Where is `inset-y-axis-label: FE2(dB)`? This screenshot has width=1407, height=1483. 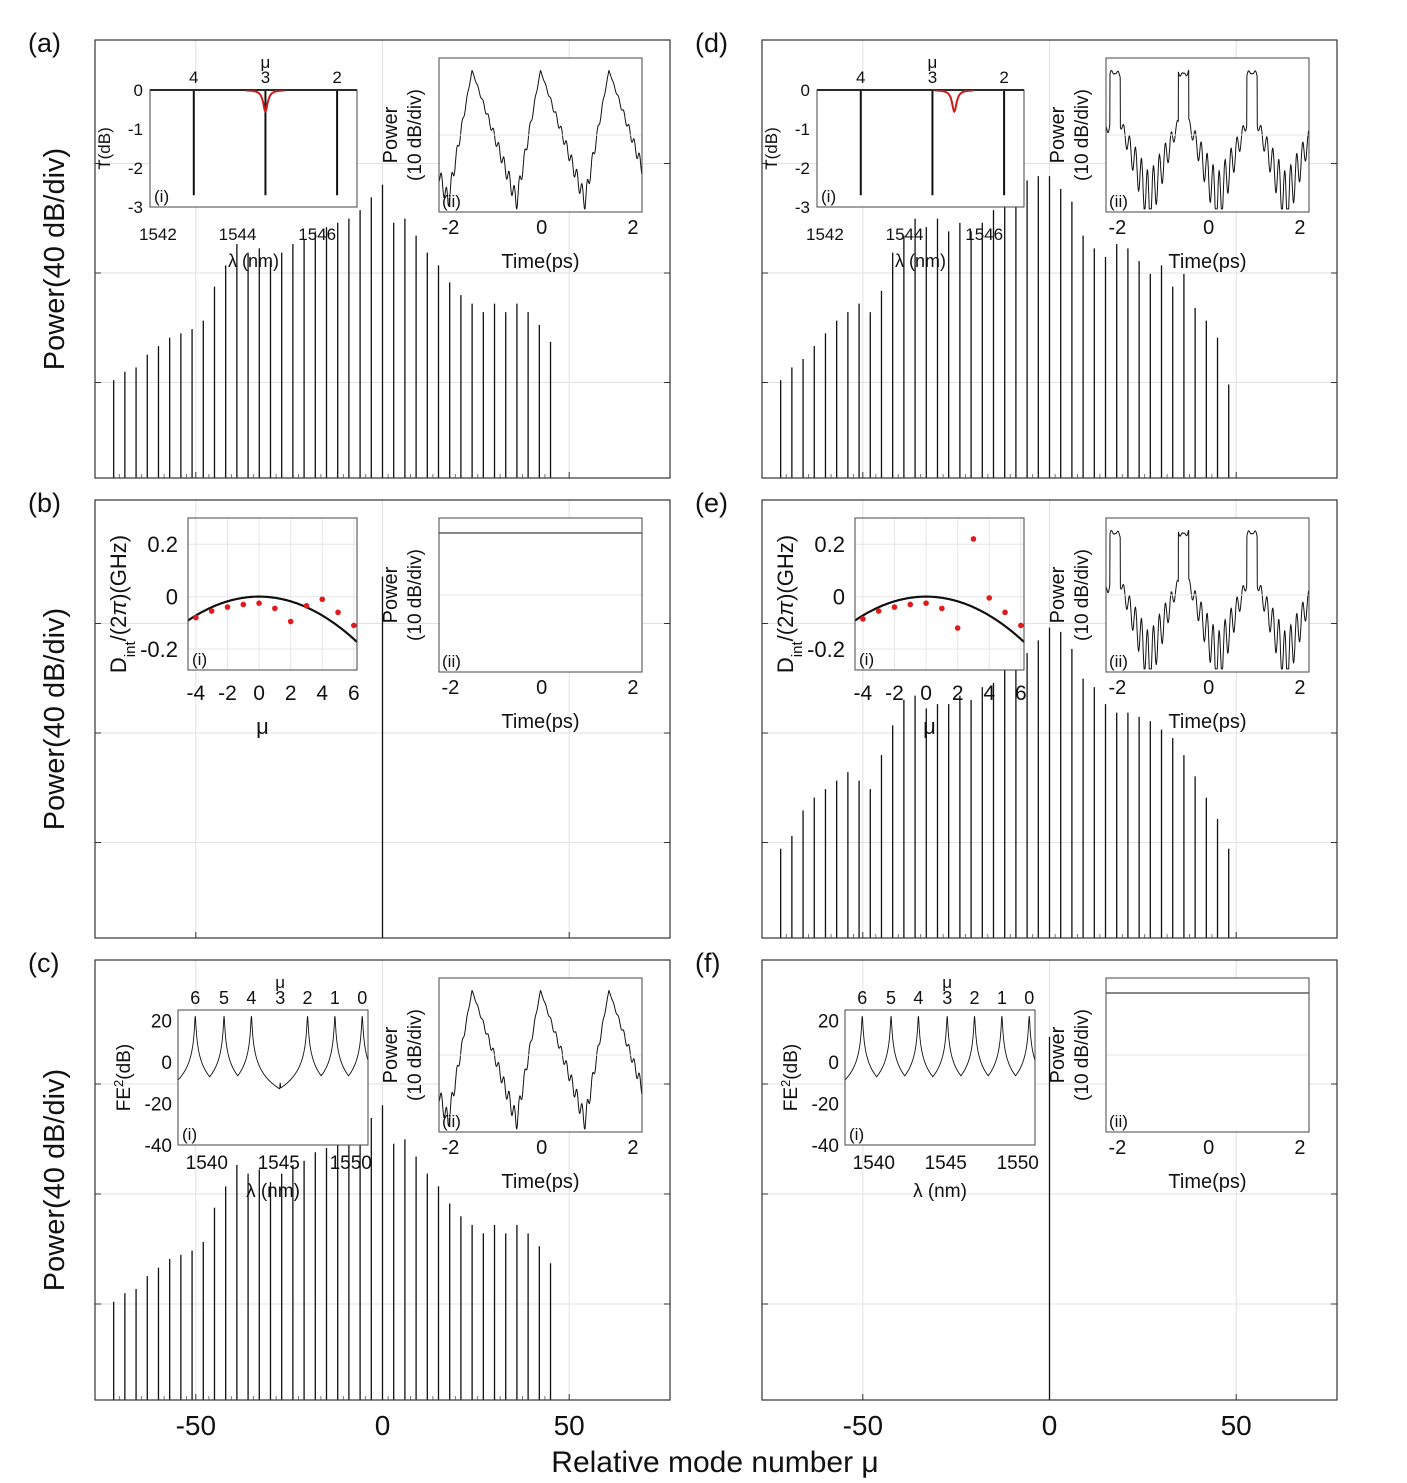 inset-y-axis-label: FE2(dB) is located at coordinates (790, 1077).